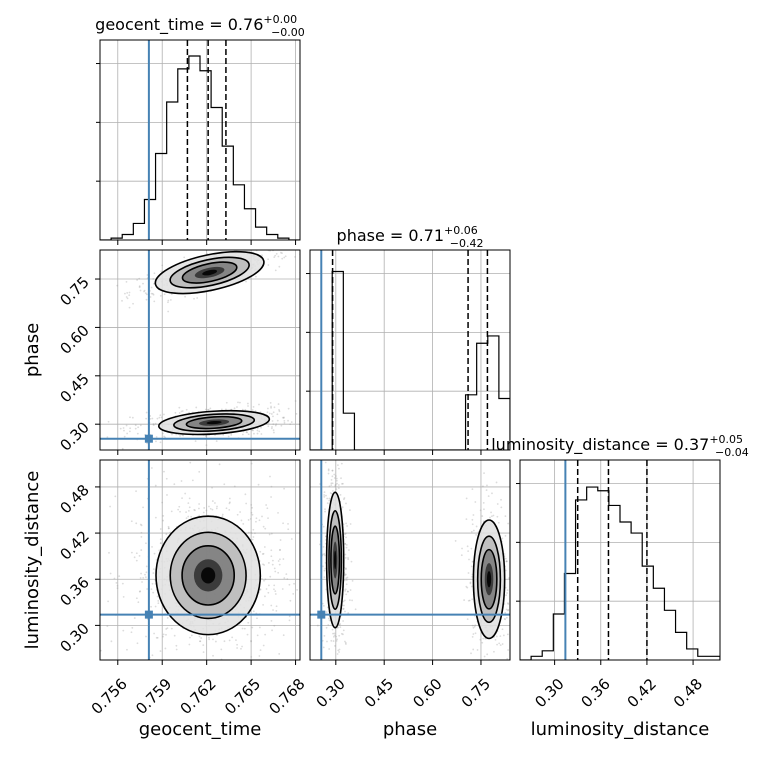 The image size is (760, 760). Describe the element at coordinates (620, 729) in the screenshot. I see `xlabel-luminosity-distance: luminosity_distance` at that location.